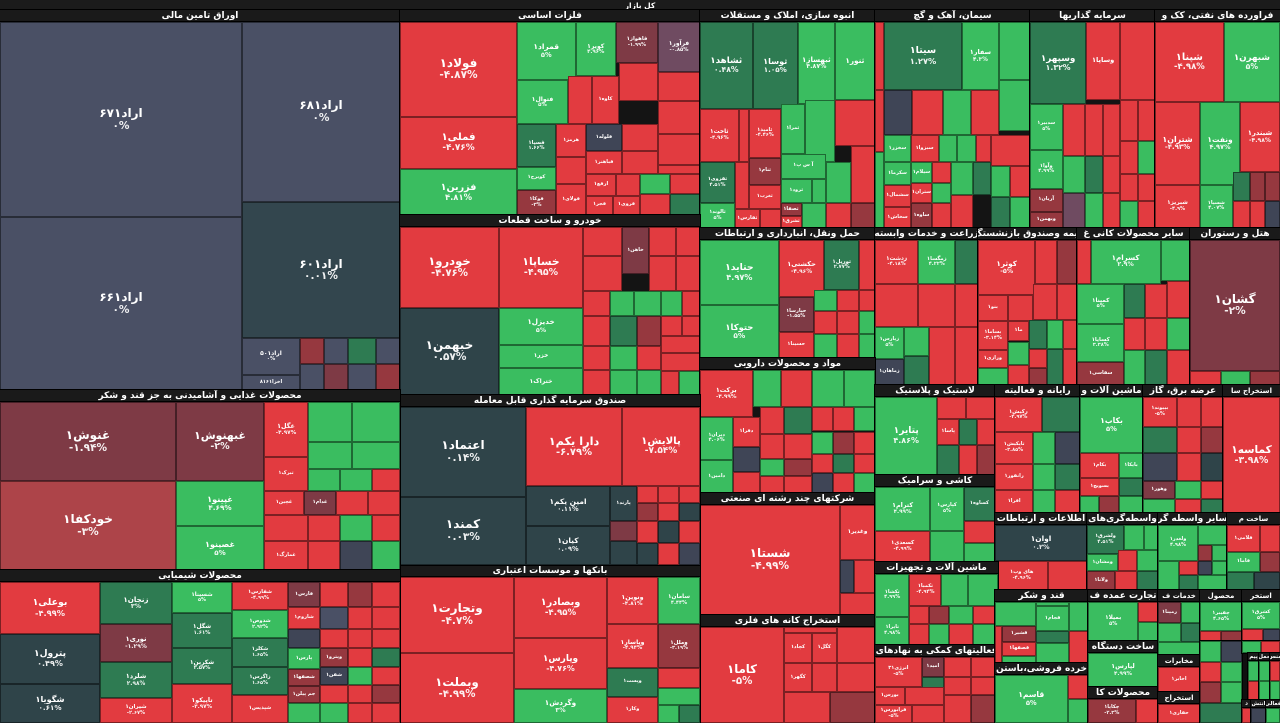 The height and width of the screenshot is (723, 1280). What do you see at coordinates (1258, 704) in the screenshot?
I see `sector-header: انتش` at bounding box center [1258, 704].